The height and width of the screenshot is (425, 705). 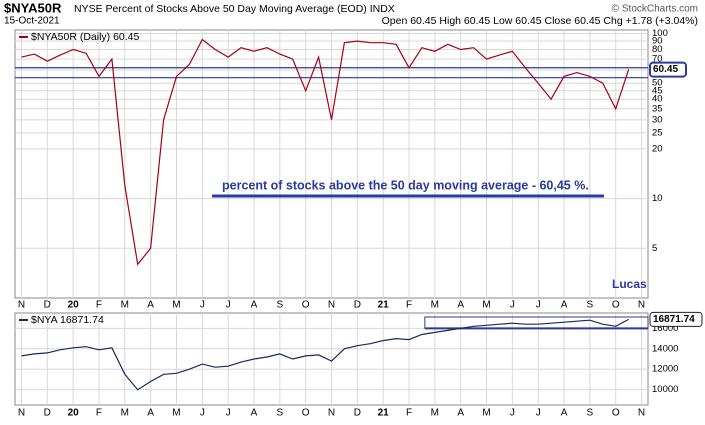 I want to click on y-tick-label: 50, so click(x=657, y=83).